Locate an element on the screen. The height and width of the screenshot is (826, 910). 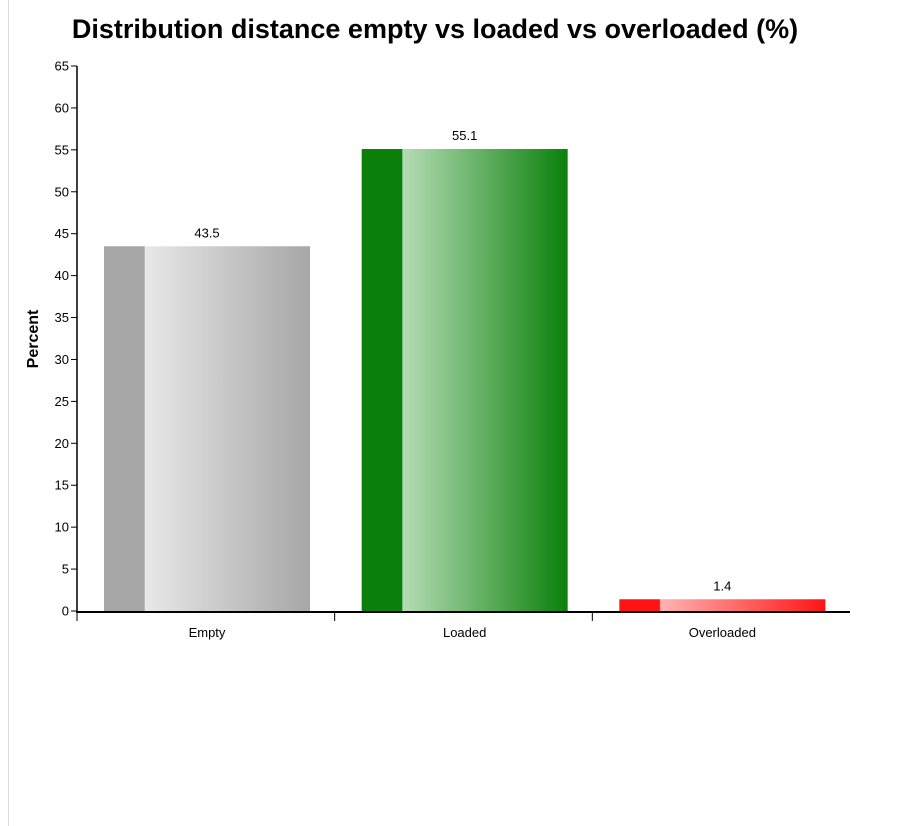
y-tick-label: 25 is located at coordinates (62, 401).